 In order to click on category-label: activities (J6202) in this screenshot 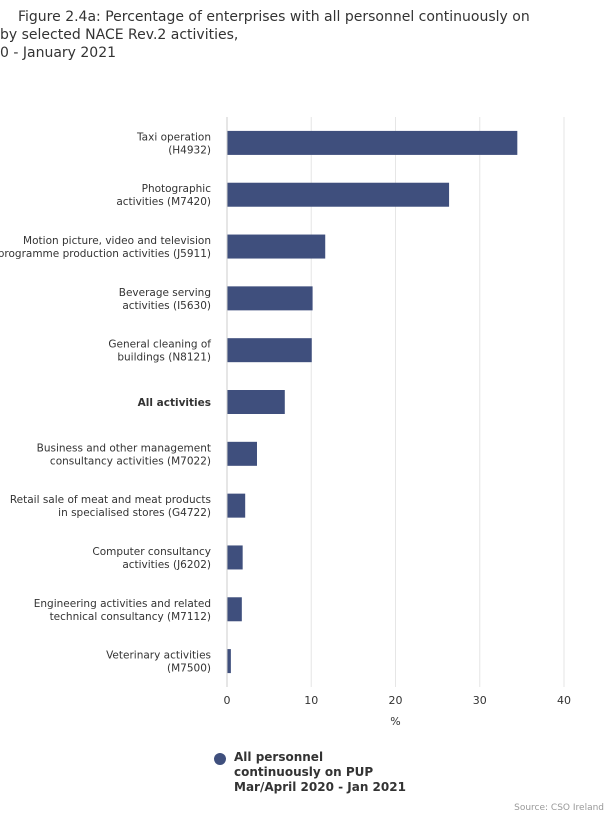, I will do `click(166, 565)`.